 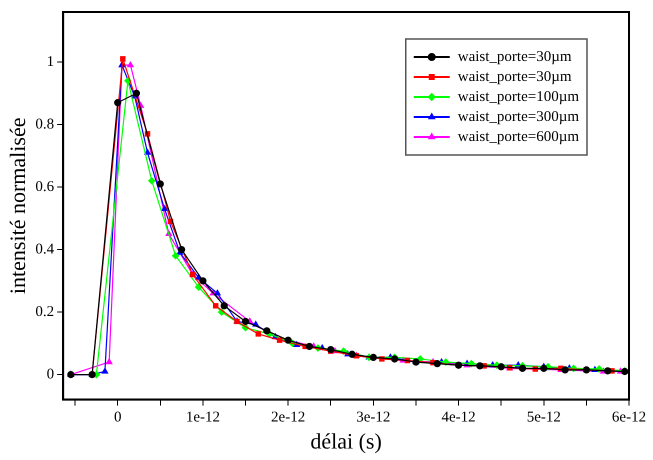 I want to click on y-tick-label: 0.4, so click(x=45, y=250).